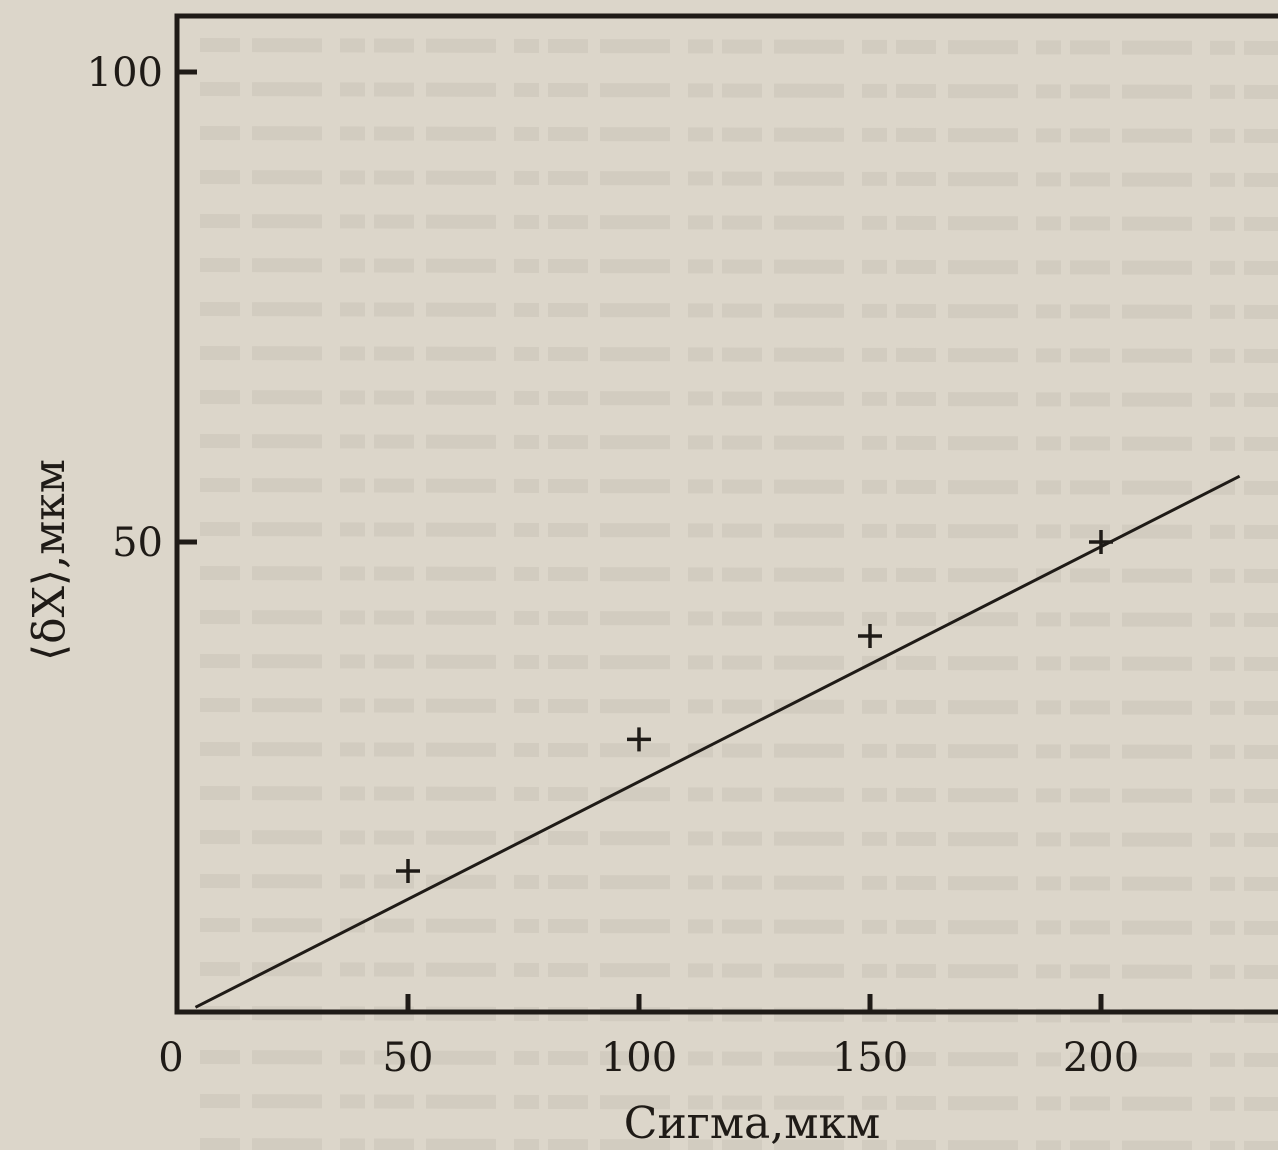 This screenshot has height=1150, width=1278. Describe the element at coordinates (752, 1123) in the screenshot. I see `x-axis-label: Сигма,мкм` at that location.